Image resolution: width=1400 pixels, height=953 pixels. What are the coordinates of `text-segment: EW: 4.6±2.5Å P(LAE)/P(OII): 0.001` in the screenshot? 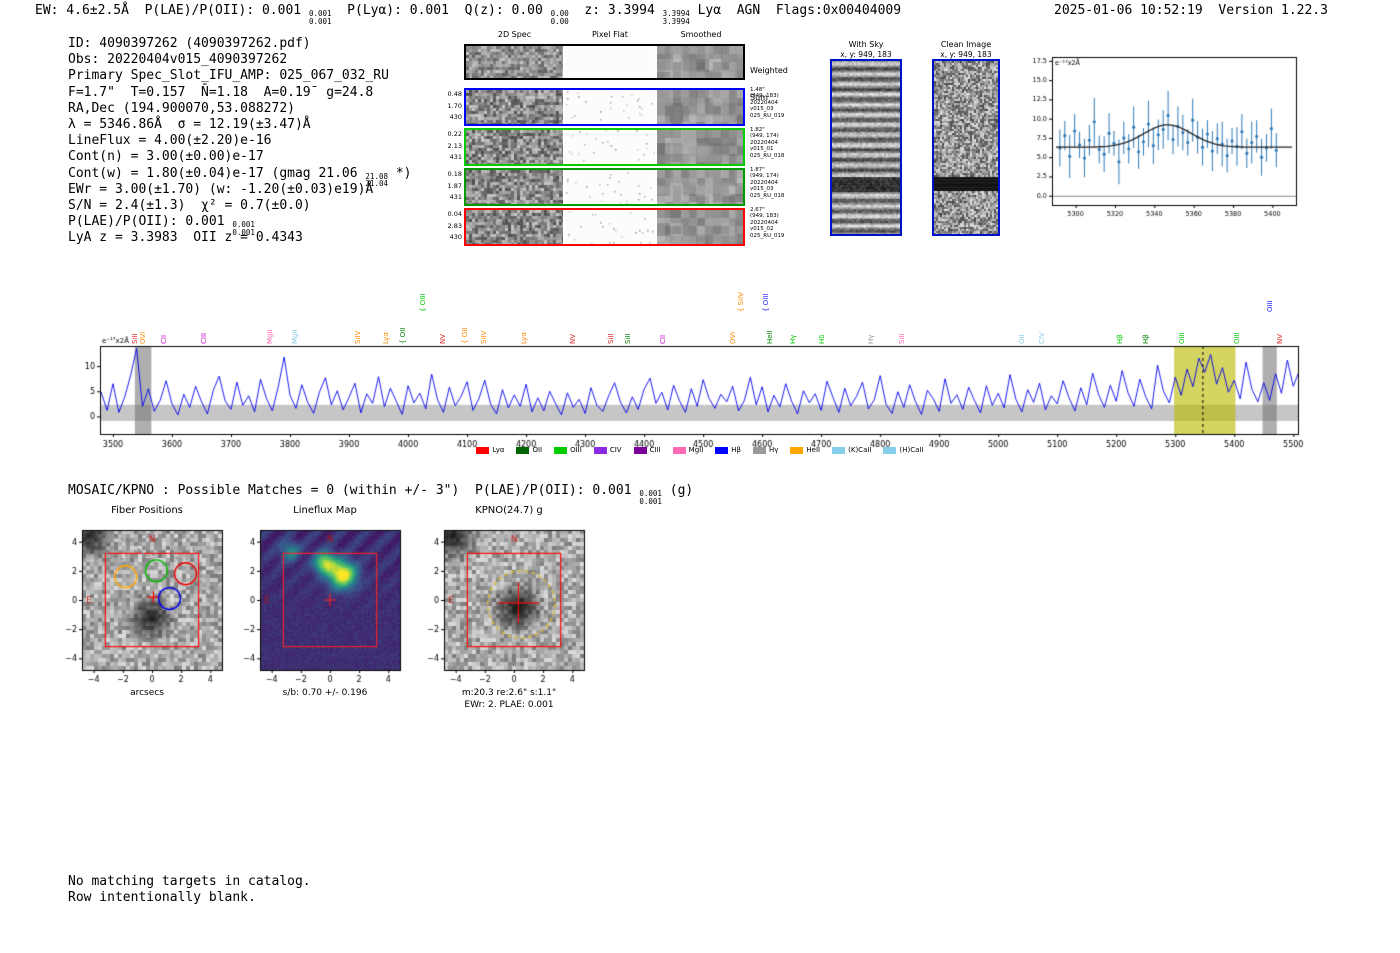 It's located at (172, 10).